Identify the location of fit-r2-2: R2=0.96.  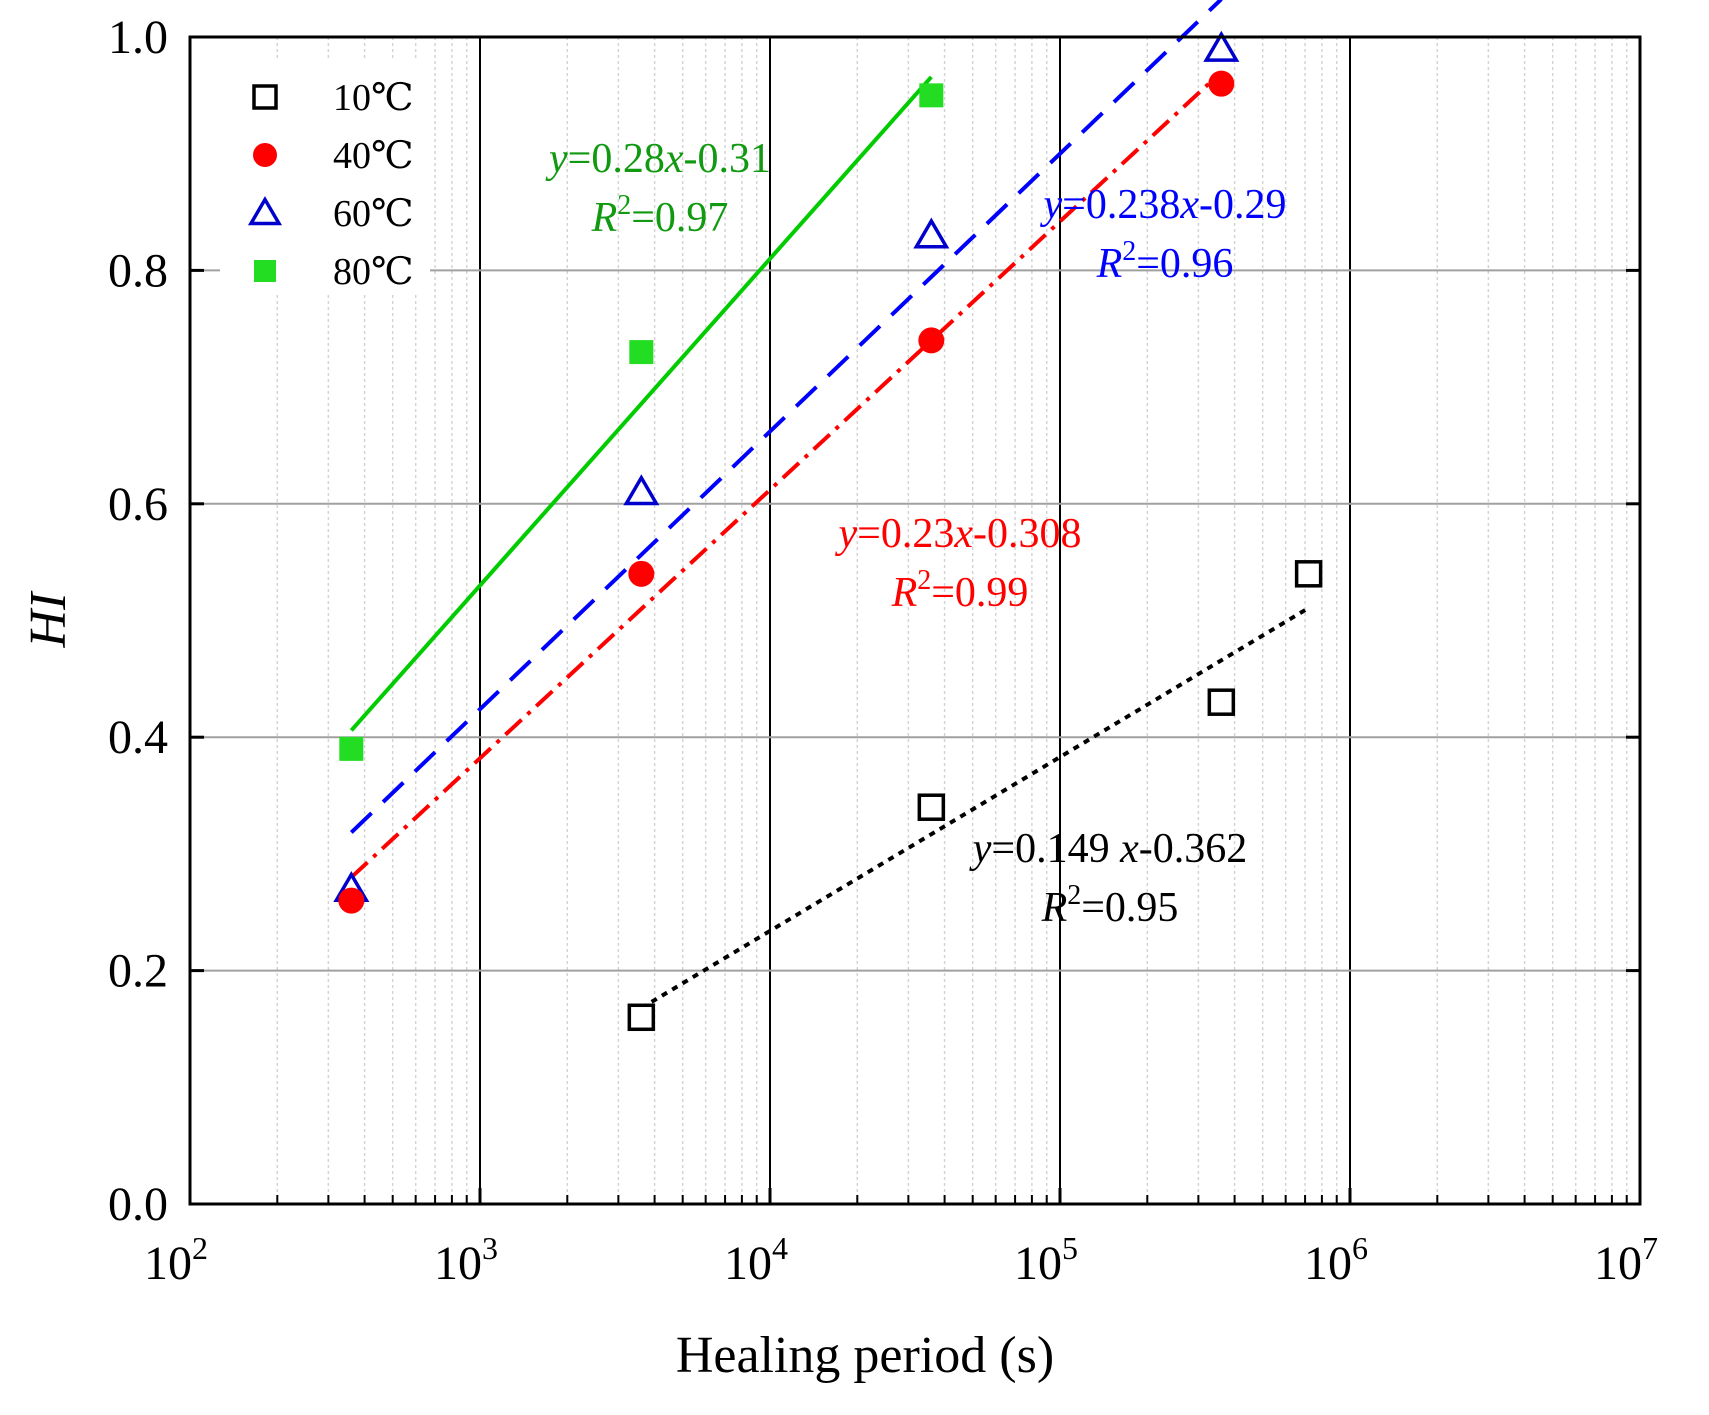
(1165, 261).